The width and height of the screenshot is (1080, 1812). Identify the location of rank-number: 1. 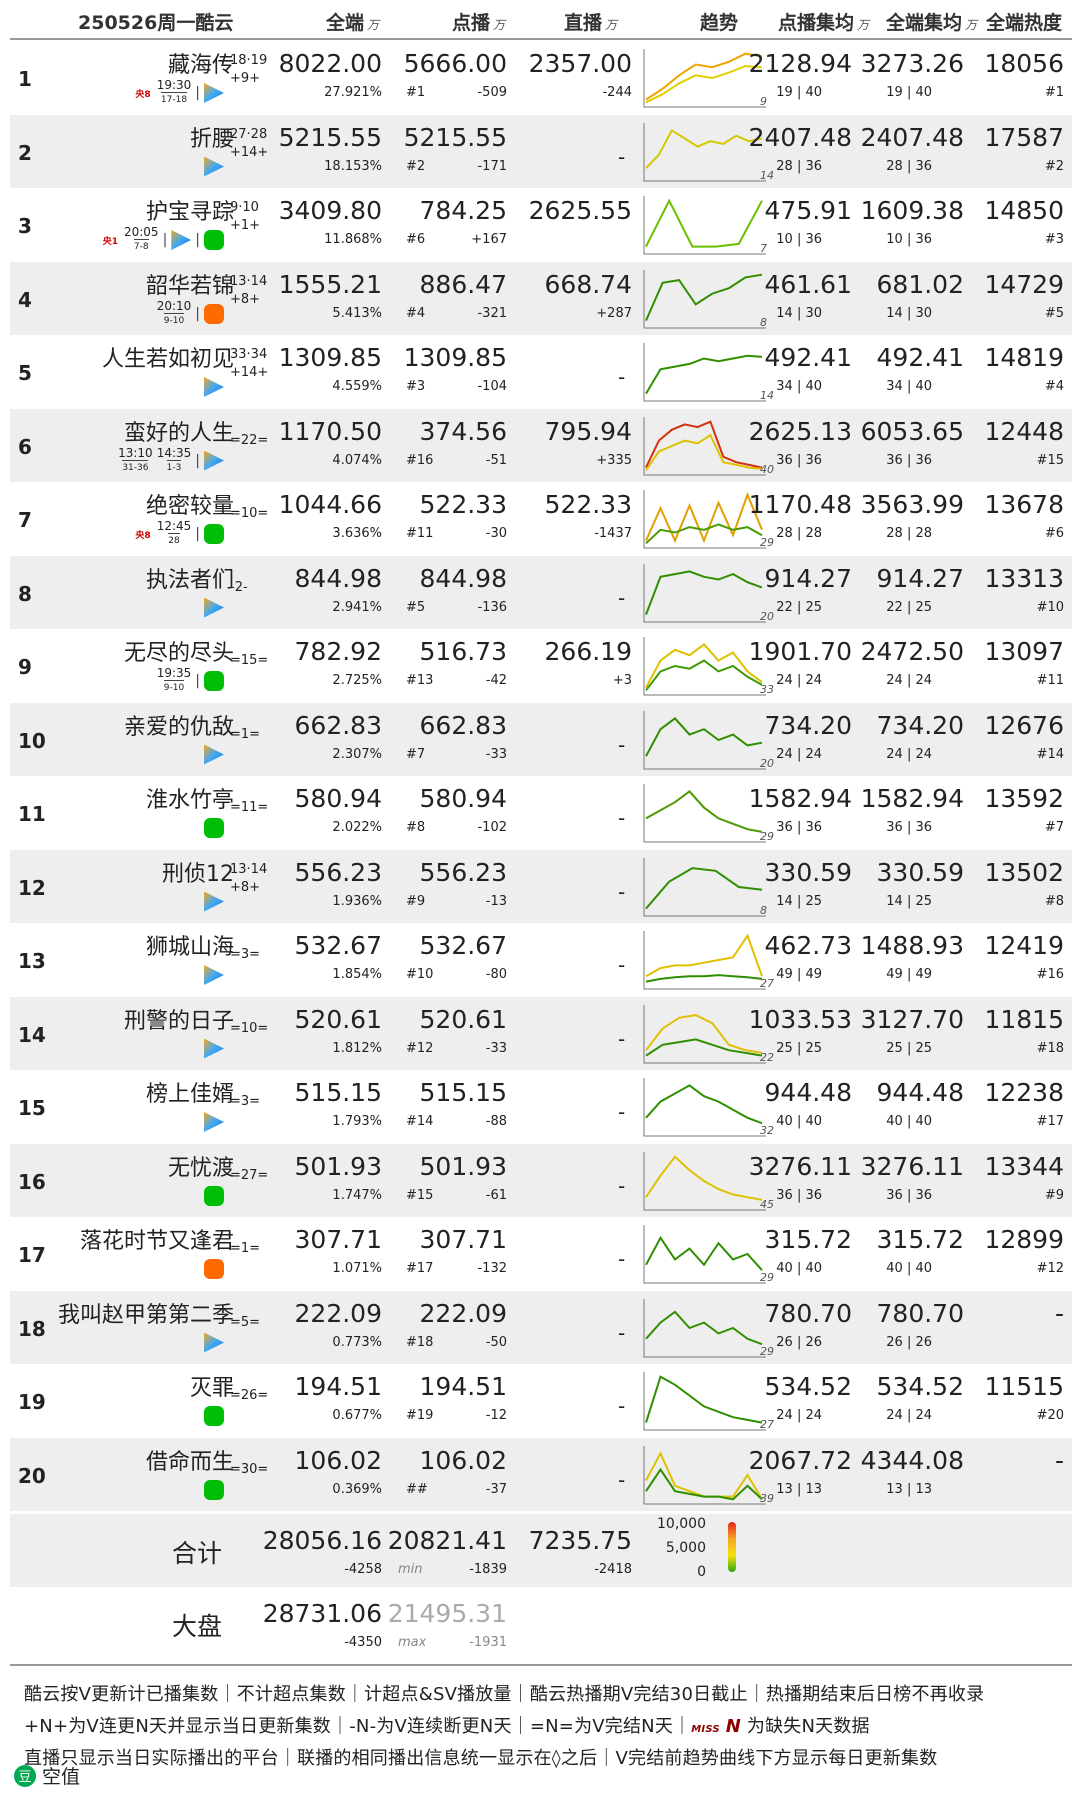
(25, 79).